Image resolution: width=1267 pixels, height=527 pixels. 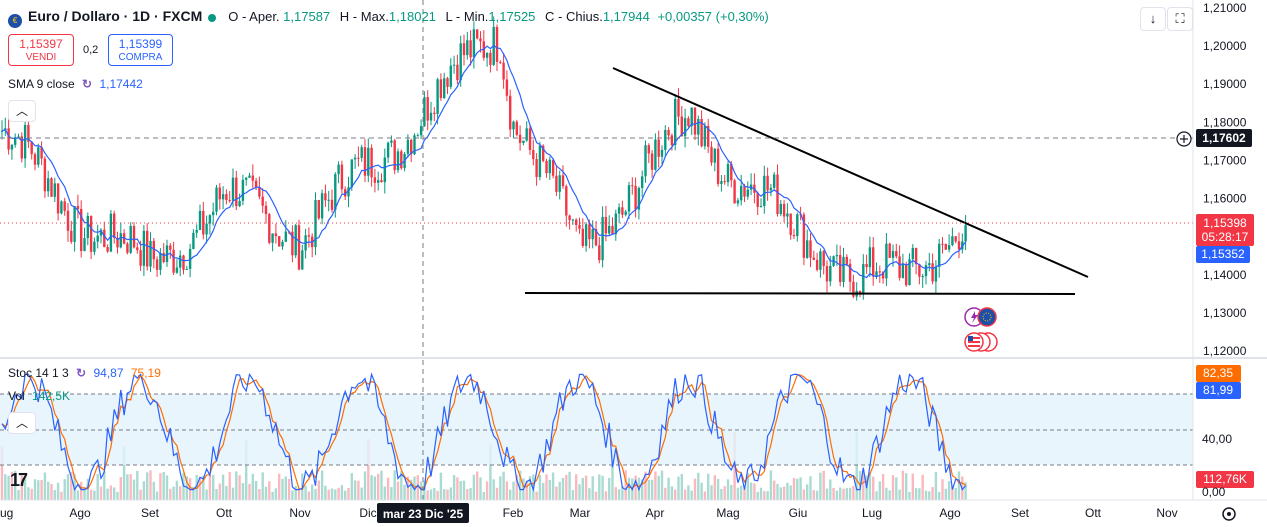 I want to click on time-tick-label: ug, so click(x=6, y=513).